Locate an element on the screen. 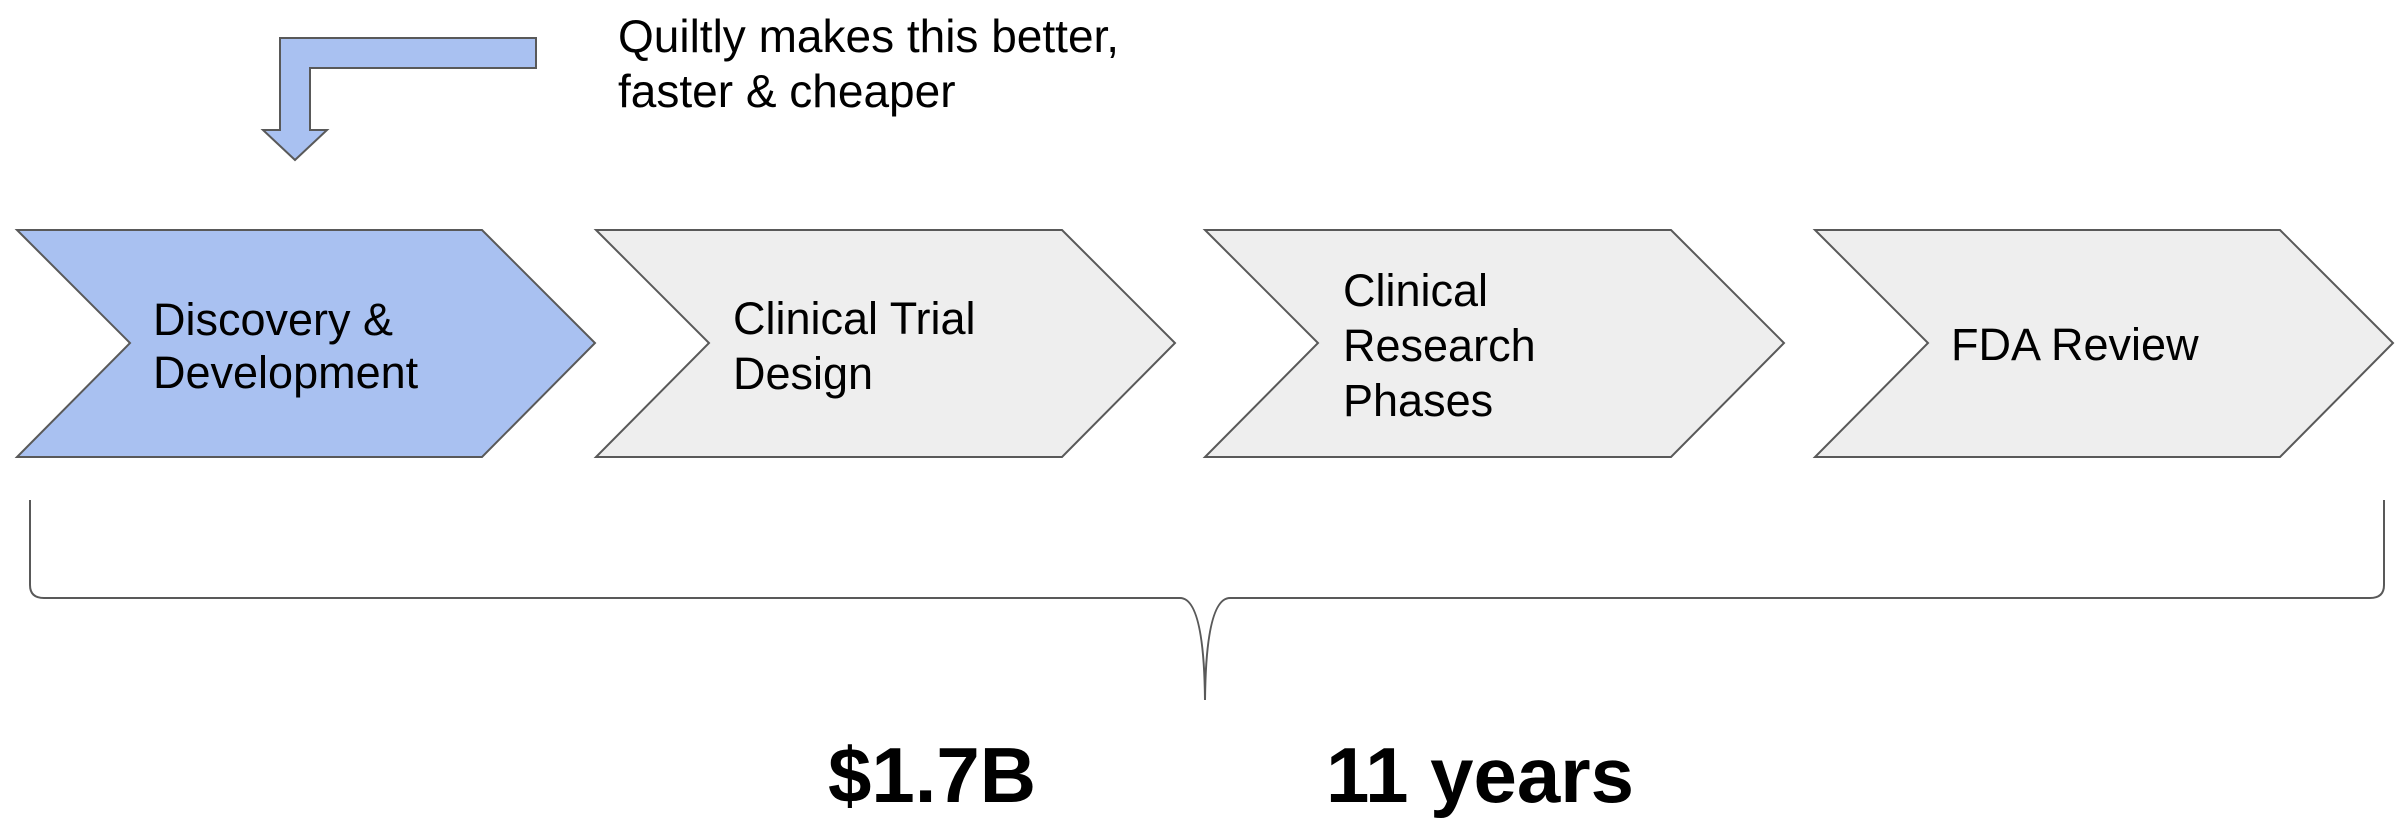 The image size is (2400, 836). step-label-line-1: Clinical Trial is located at coordinates (854, 318).